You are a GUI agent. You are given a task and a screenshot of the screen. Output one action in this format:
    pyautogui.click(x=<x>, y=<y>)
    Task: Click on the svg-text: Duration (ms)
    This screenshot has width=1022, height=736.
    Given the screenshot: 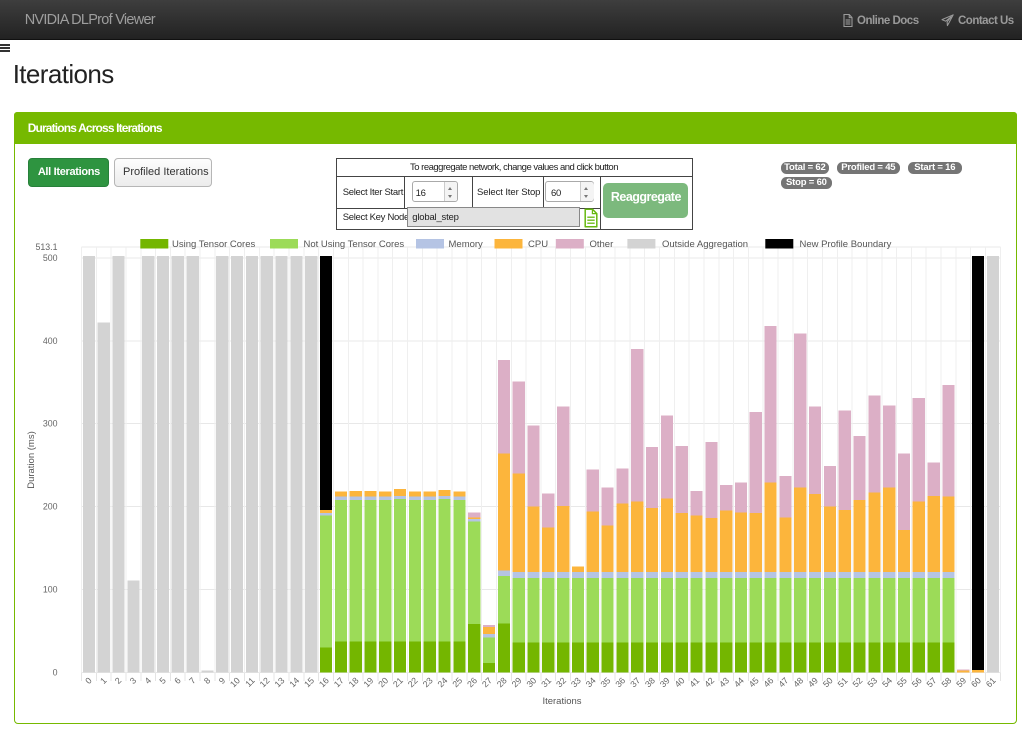 What is the action you would take?
    pyautogui.click(x=31, y=460)
    